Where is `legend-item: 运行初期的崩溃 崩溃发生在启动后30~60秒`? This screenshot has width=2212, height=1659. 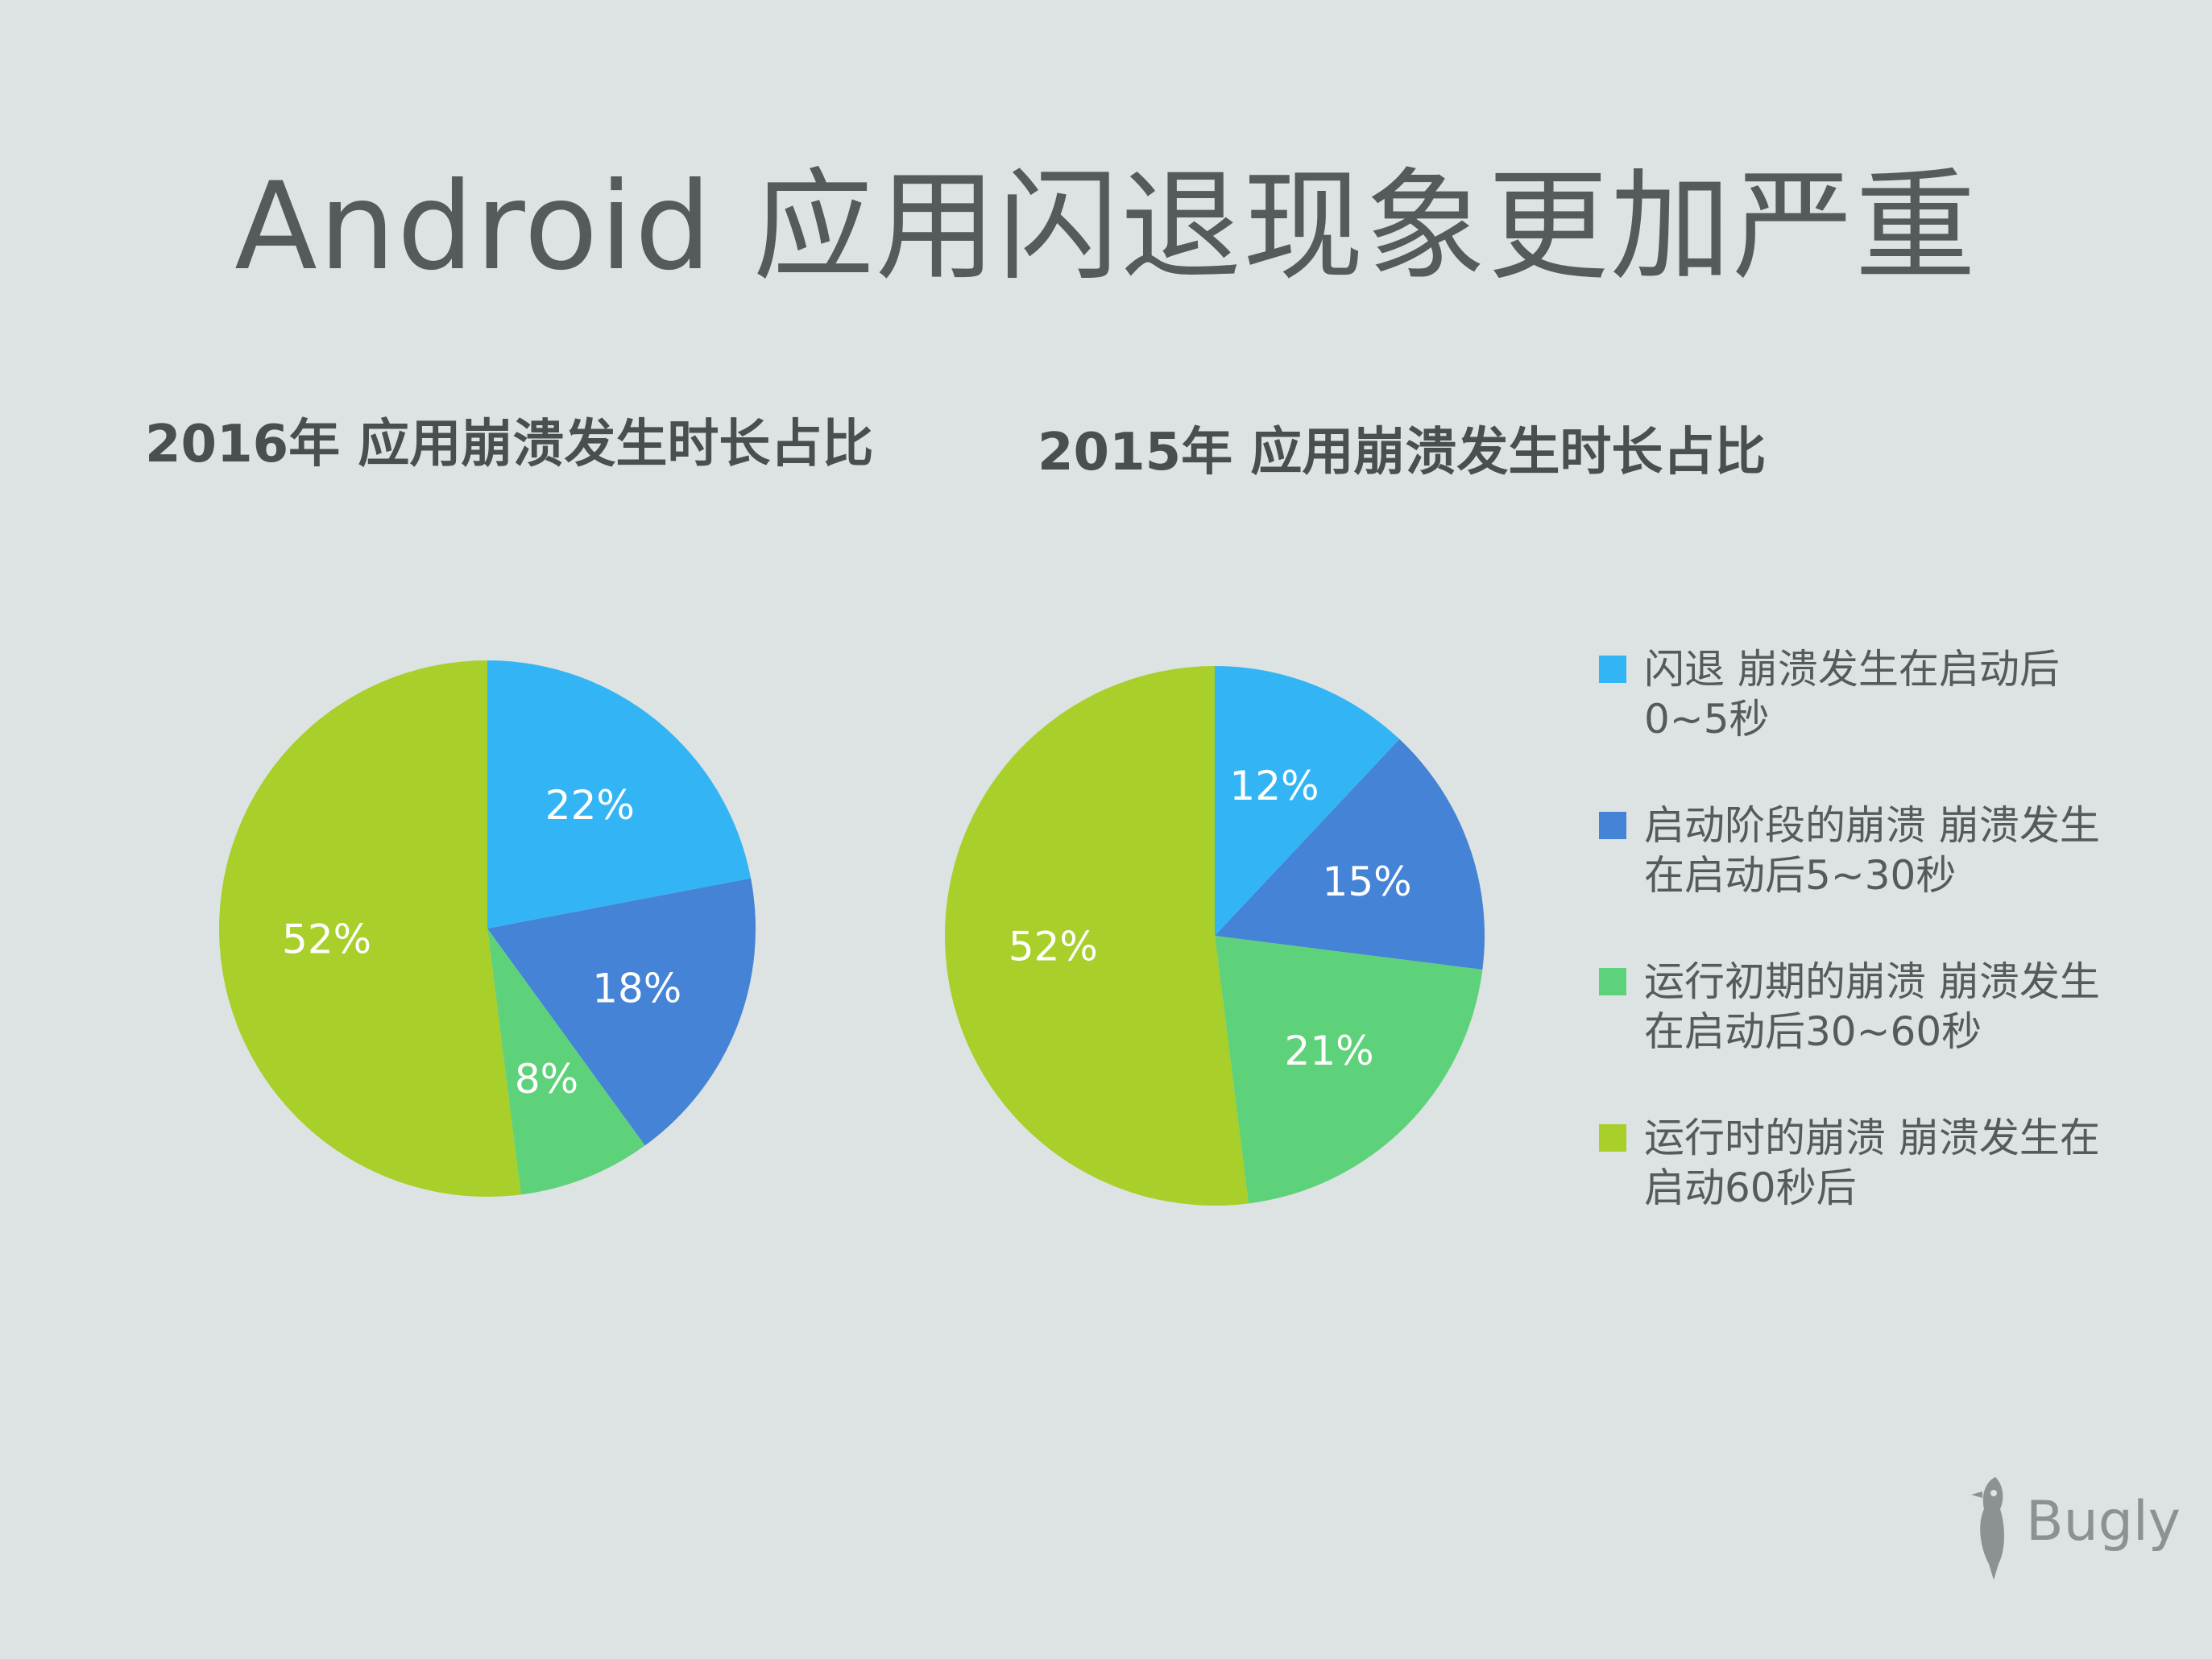 legend-item: 运行初期的崩溃 崩溃发生在启动后30~60秒 is located at coordinates (1863, 1007).